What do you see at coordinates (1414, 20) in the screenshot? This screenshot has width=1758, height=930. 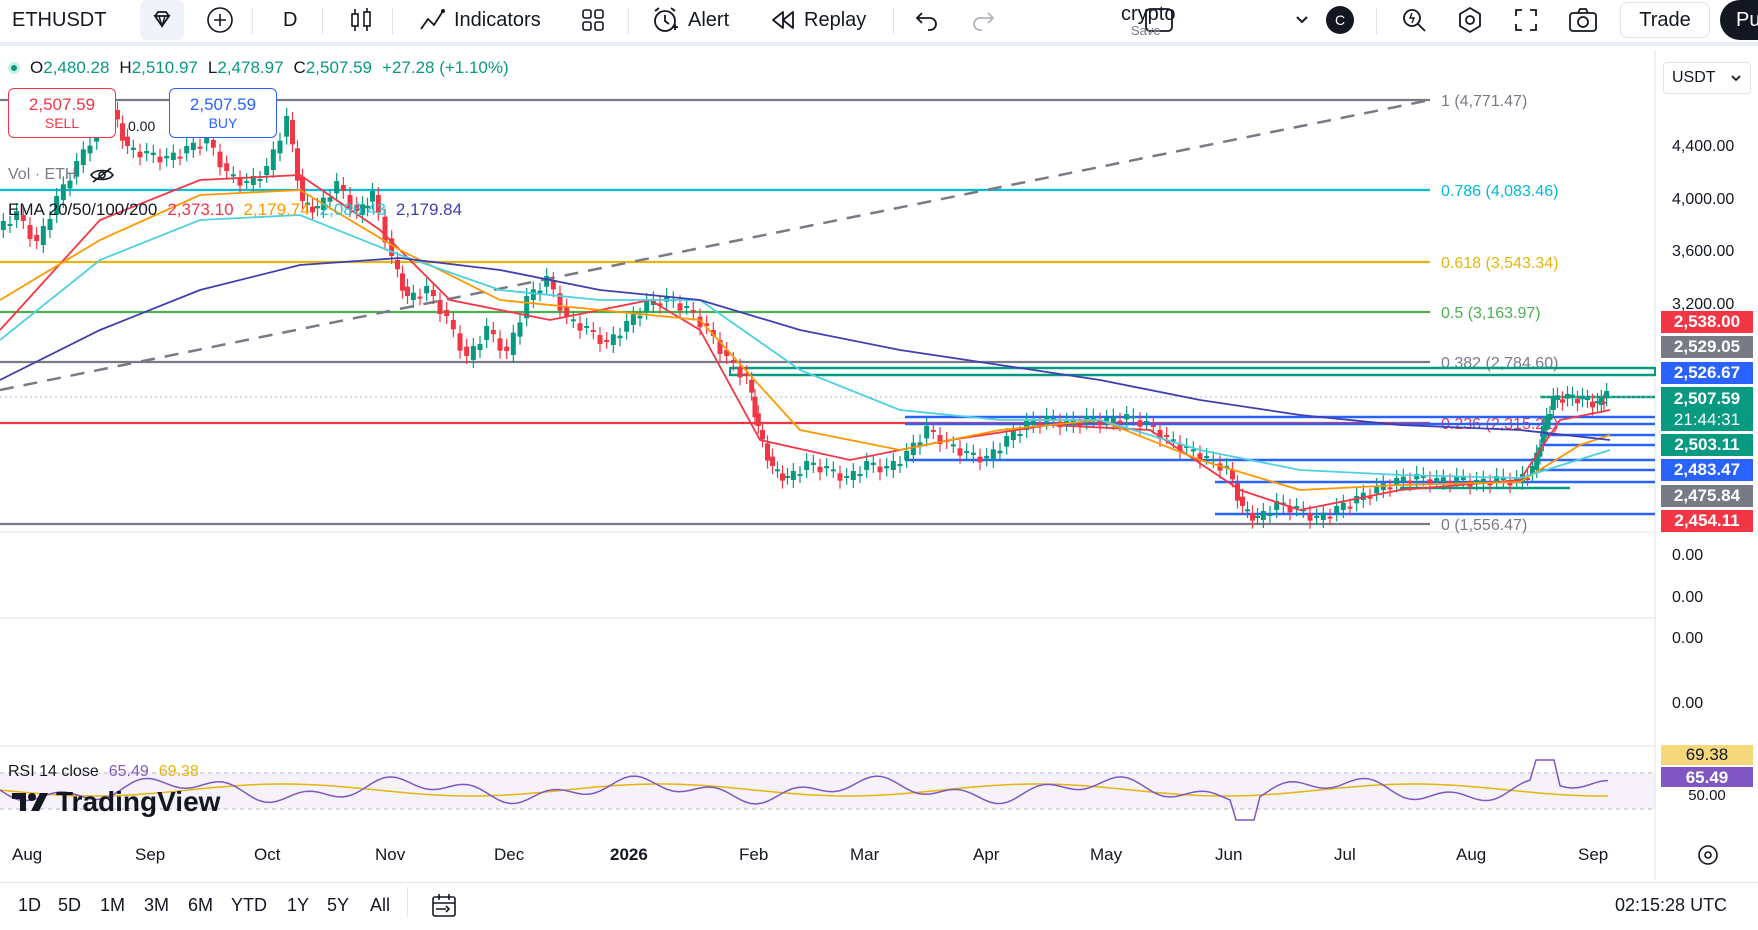 I see `quick-search-button` at bounding box center [1414, 20].